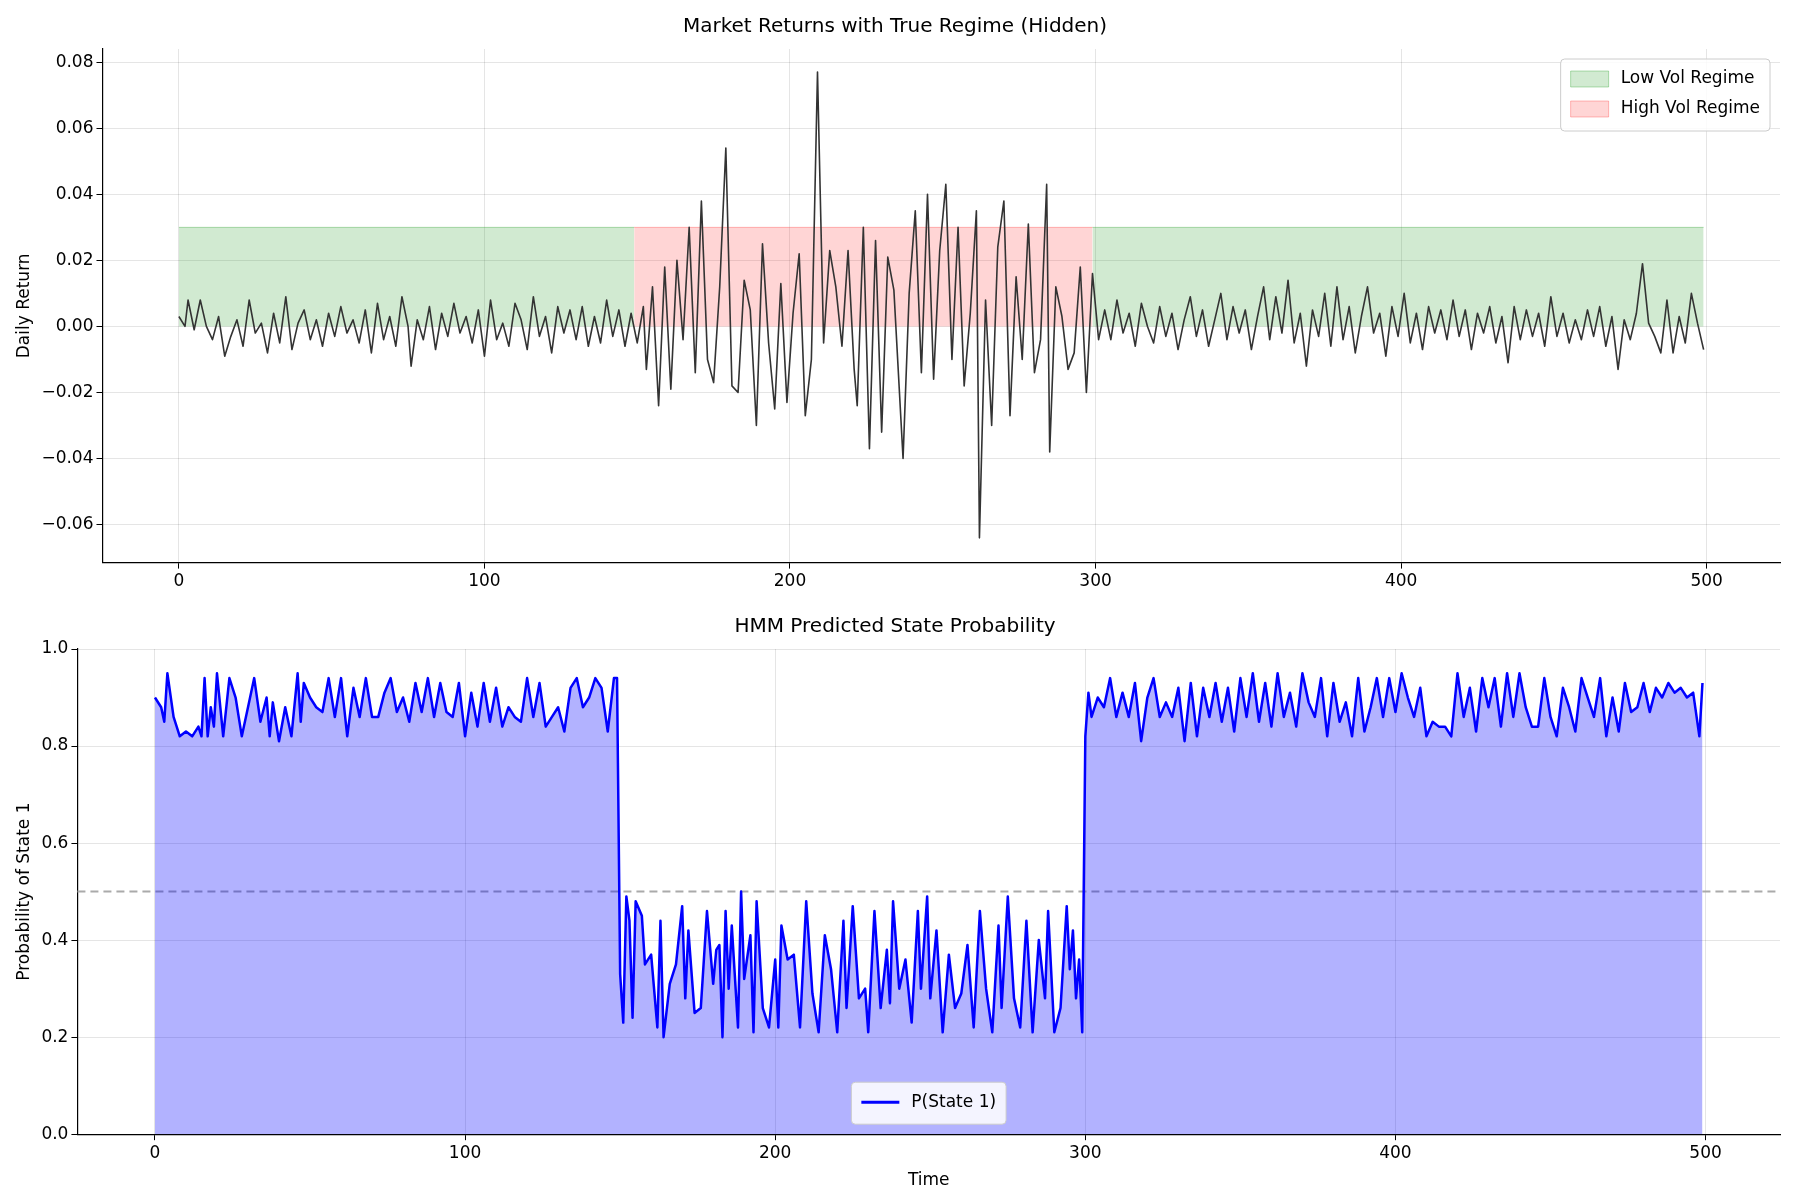  I want to click on legend-label: Low Vol Regime, so click(1687, 77).